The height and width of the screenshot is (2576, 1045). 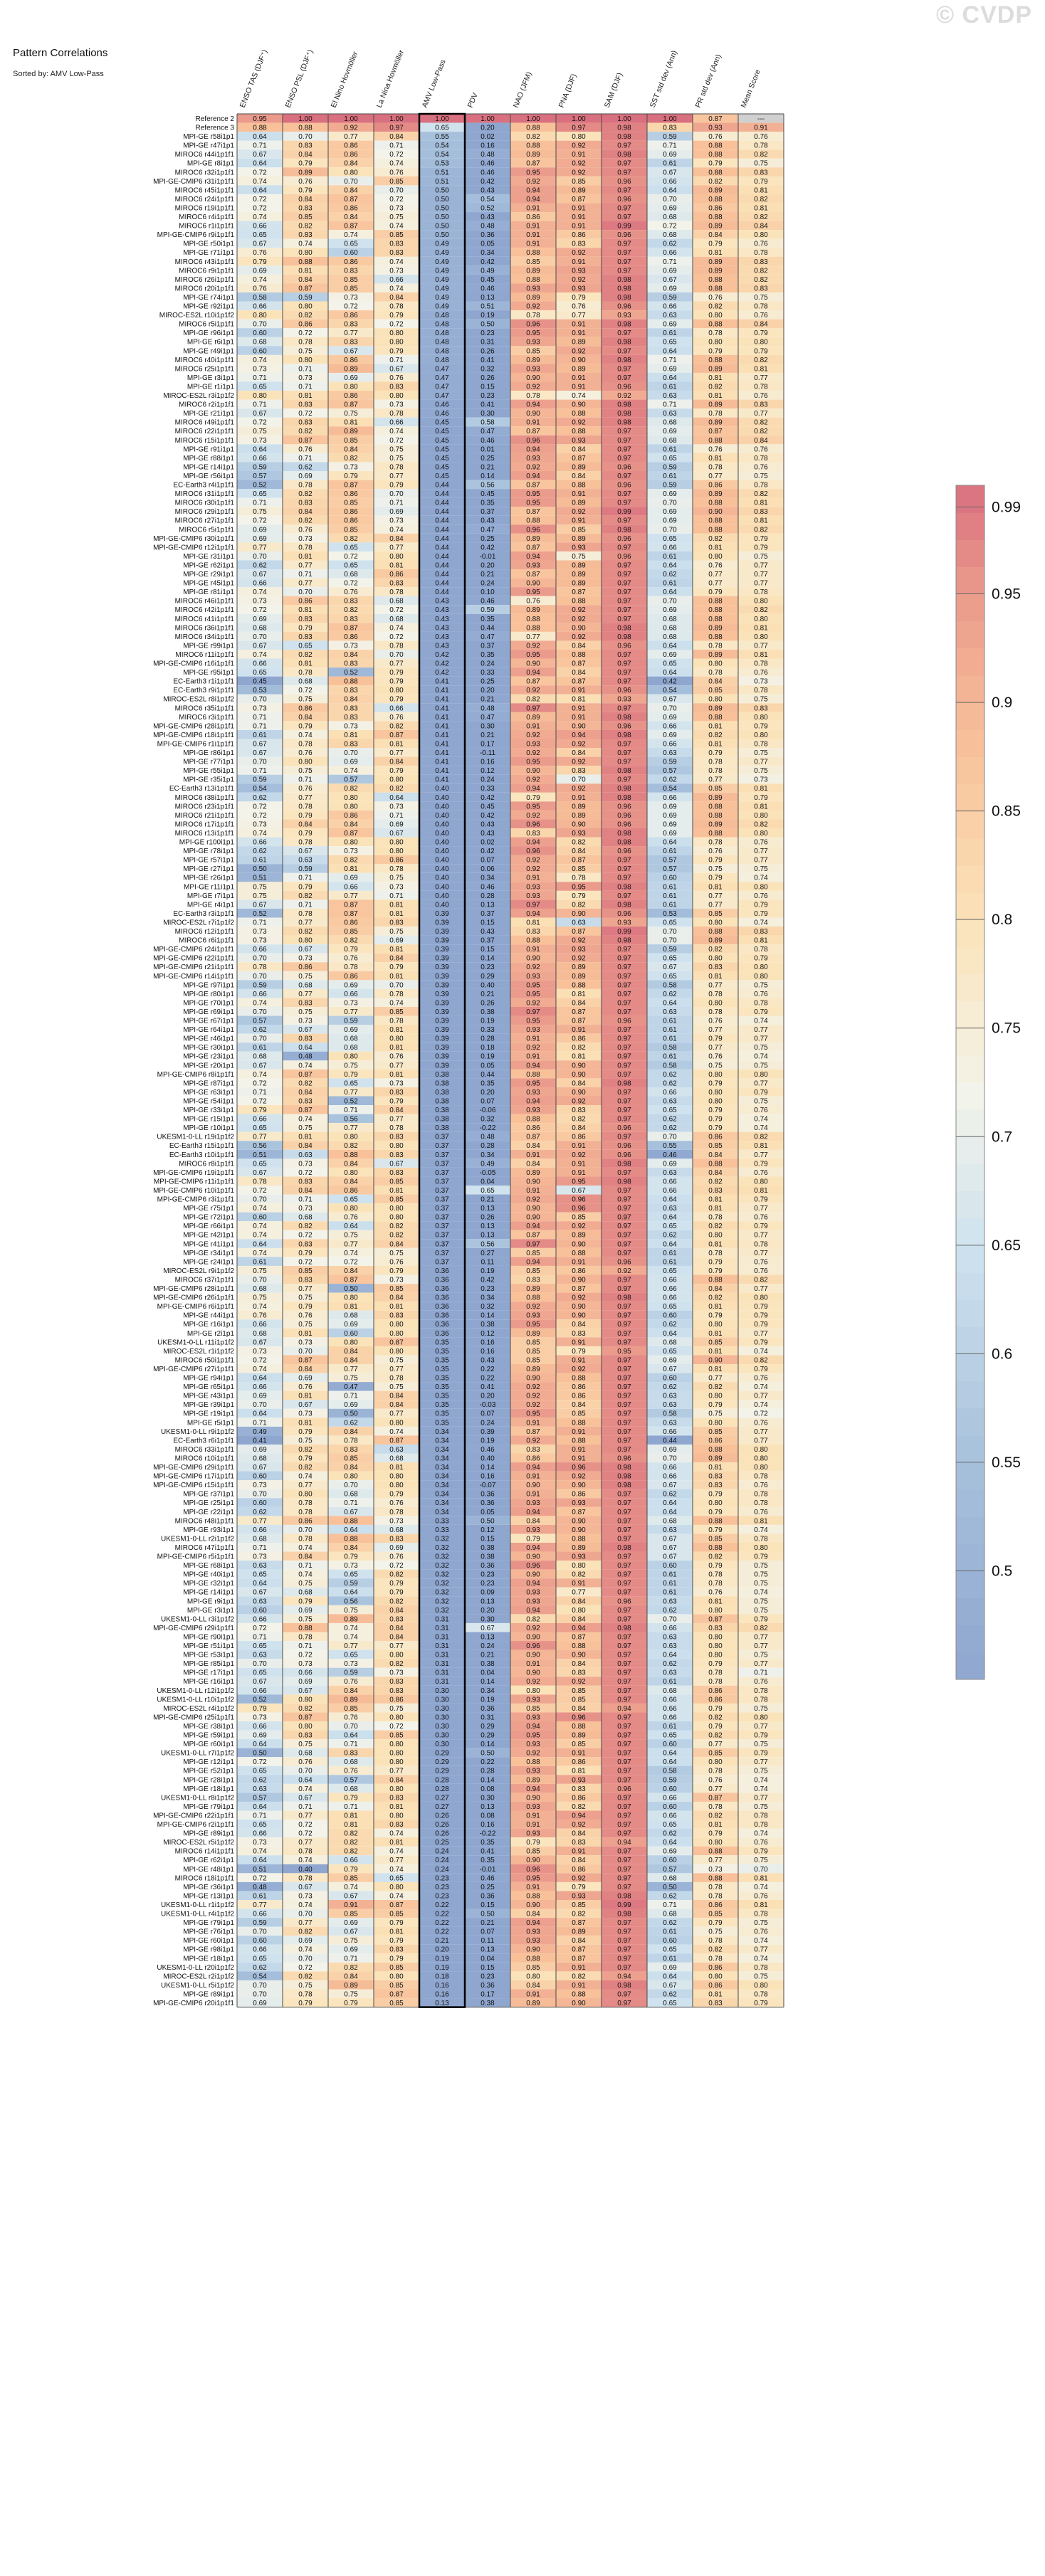 I want to click on row-label: MPI-GE r8i1p1, so click(x=211, y=164).